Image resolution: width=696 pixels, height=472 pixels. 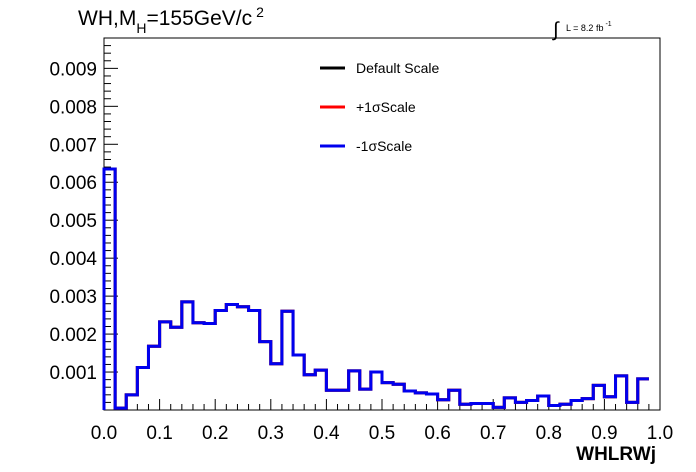 I want to click on lumi-text: L = 8.2 fb, so click(x=584, y=28).